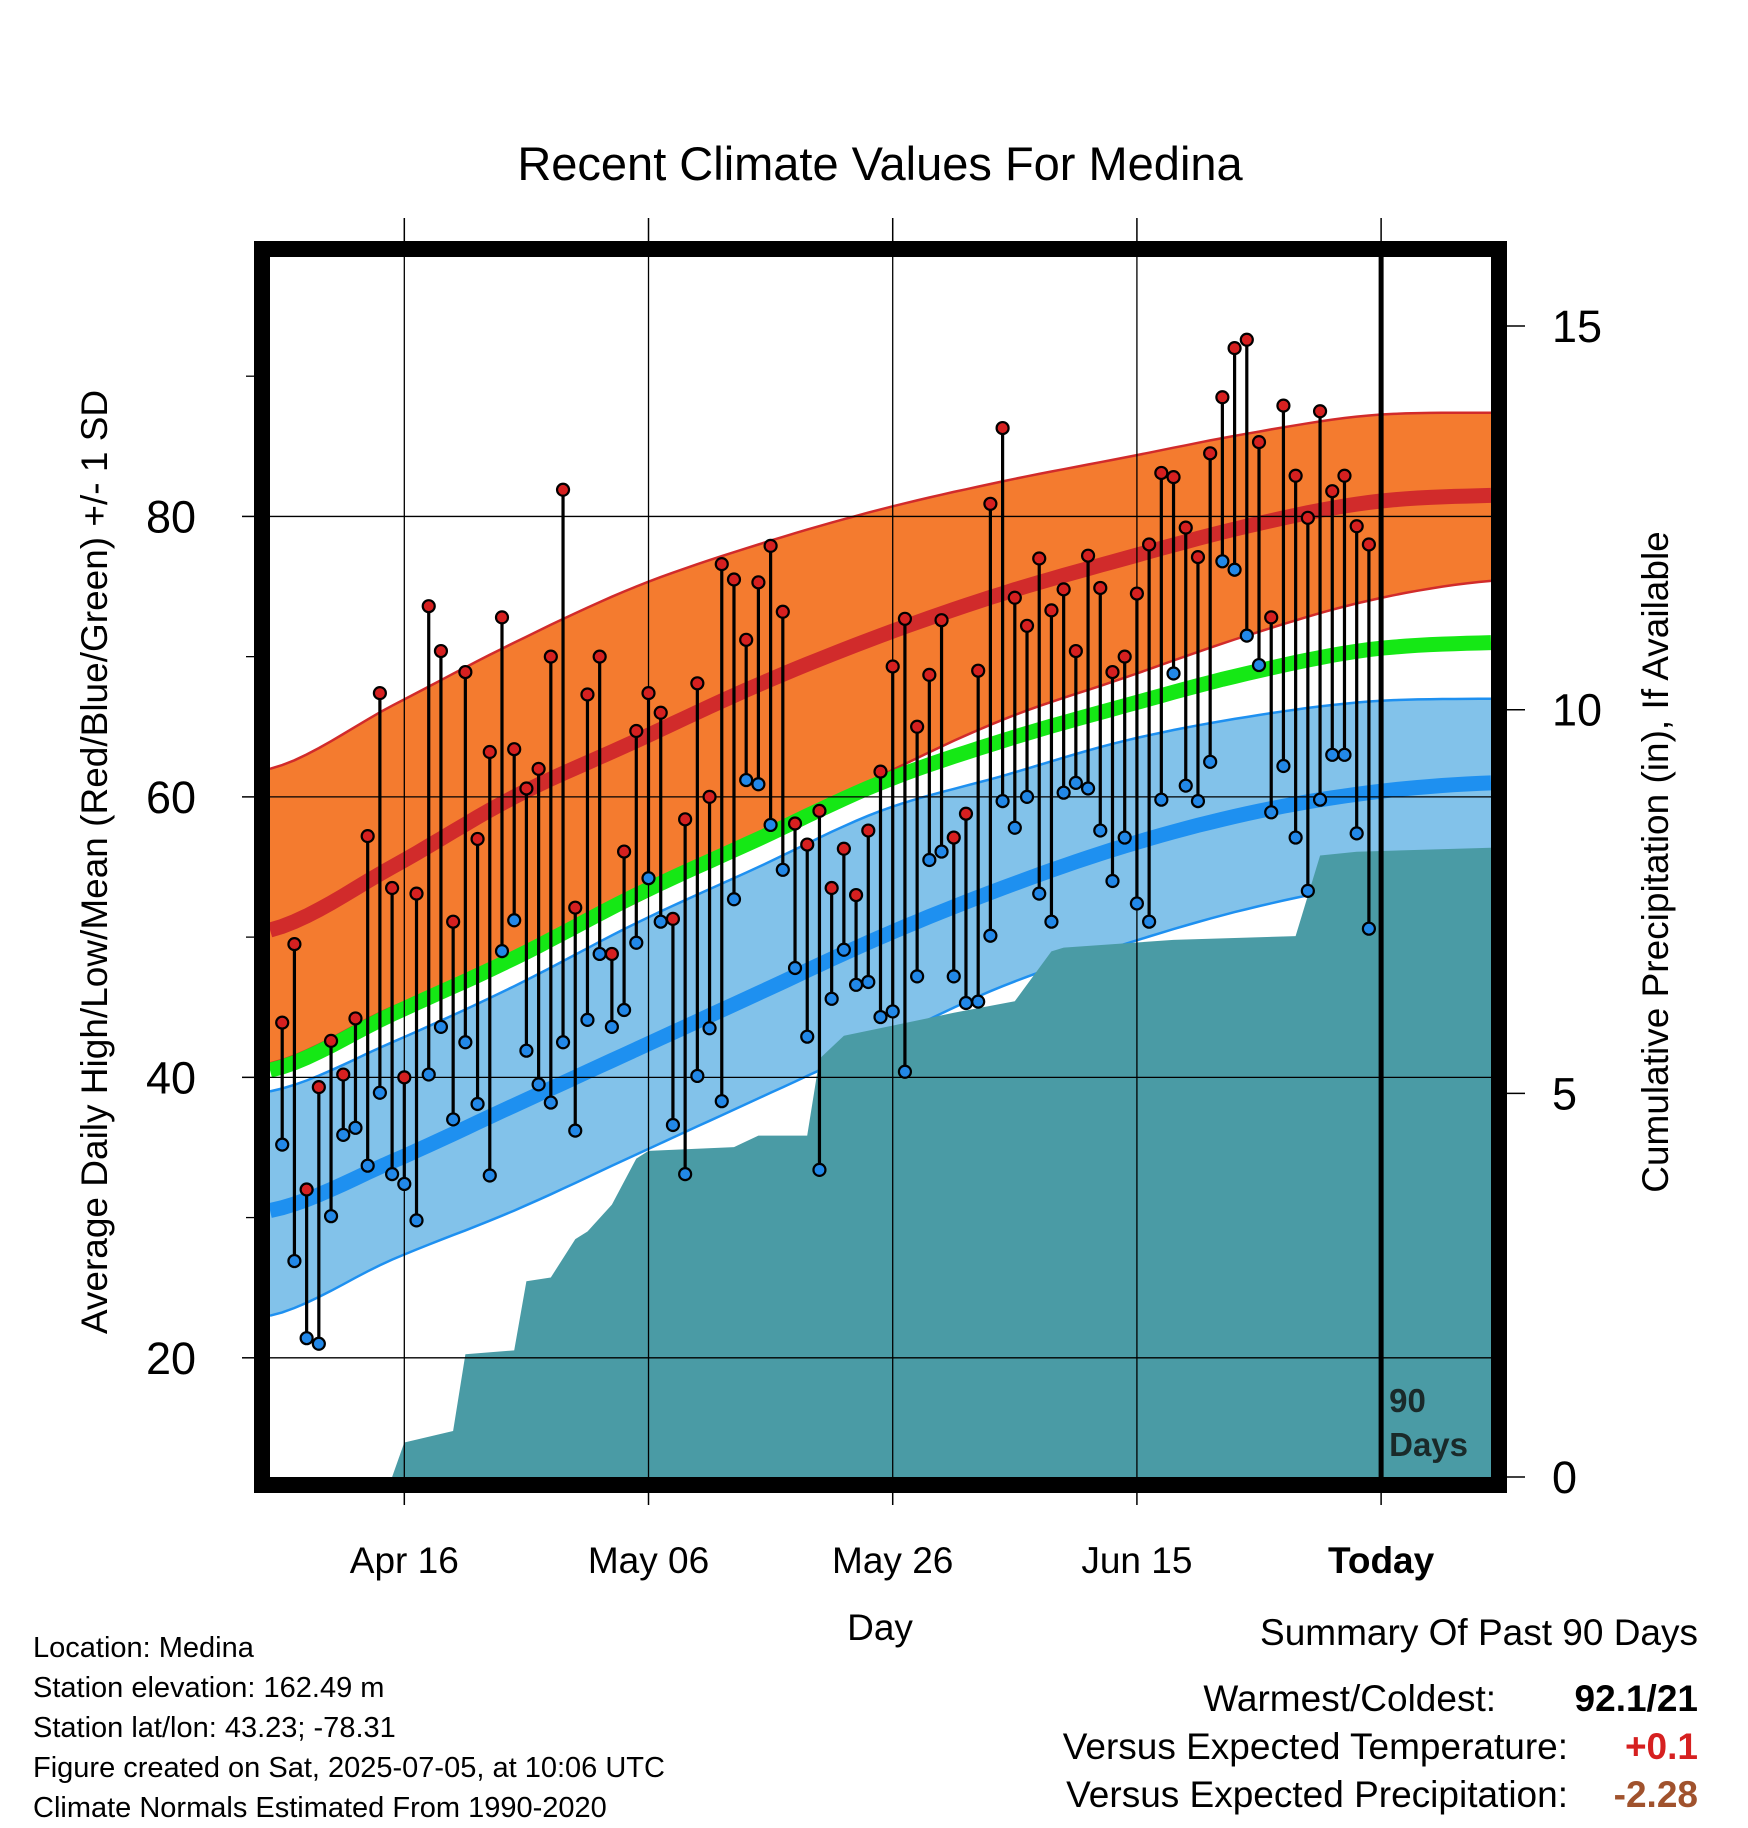 This screenshot has height=1828, width=1748. I want to click on y-tick-label: 60, so click(171, 797).